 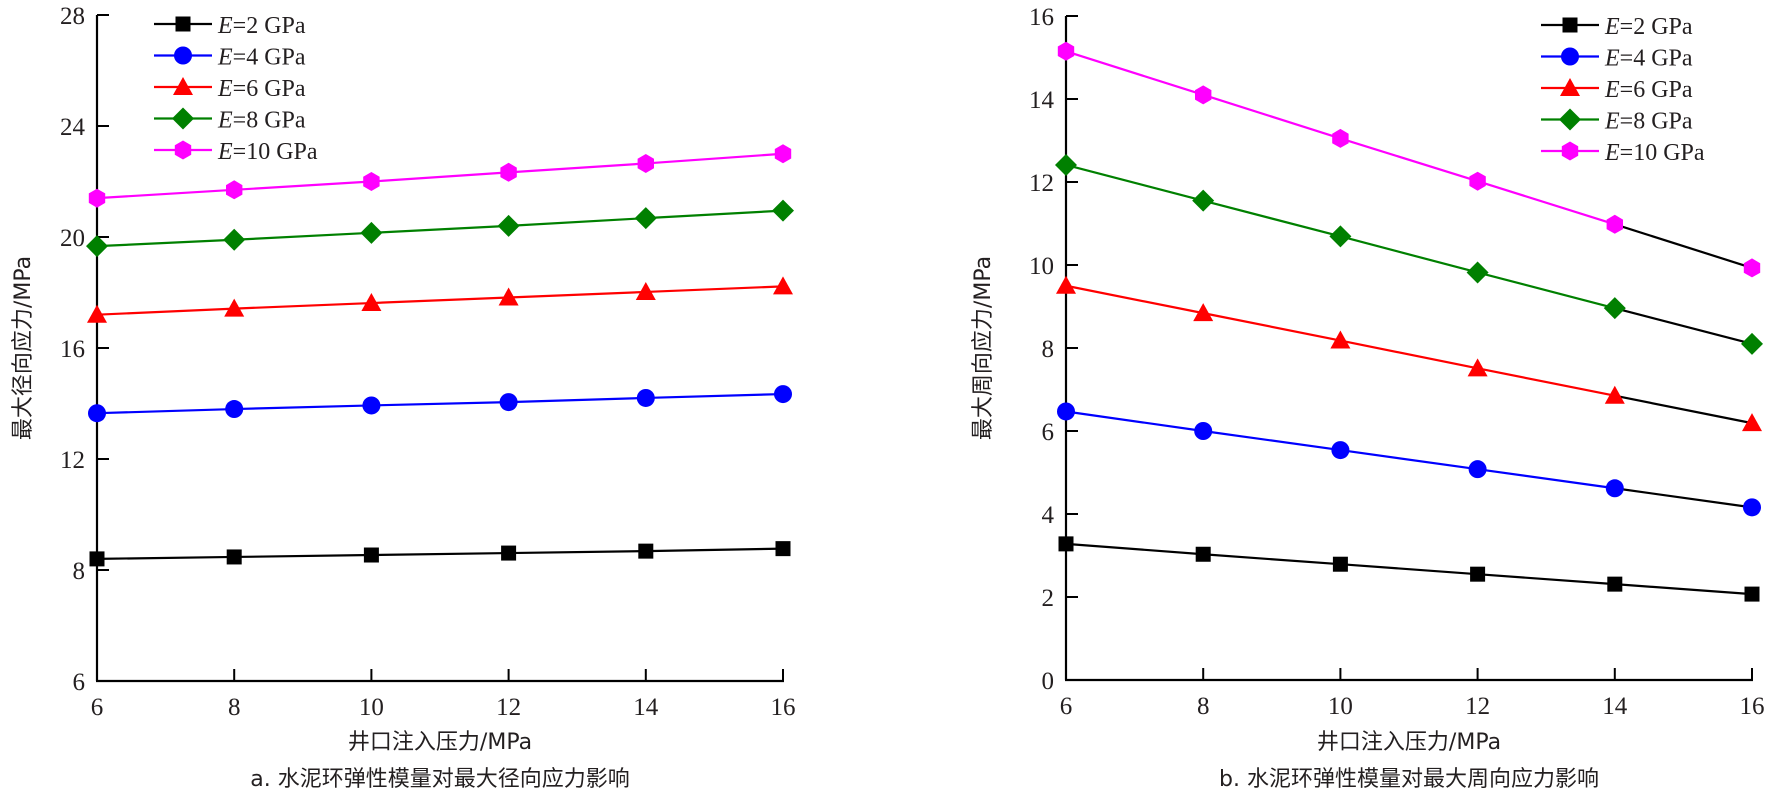 I want to click on y-tick-label: 12, so click(x=72, y=460).